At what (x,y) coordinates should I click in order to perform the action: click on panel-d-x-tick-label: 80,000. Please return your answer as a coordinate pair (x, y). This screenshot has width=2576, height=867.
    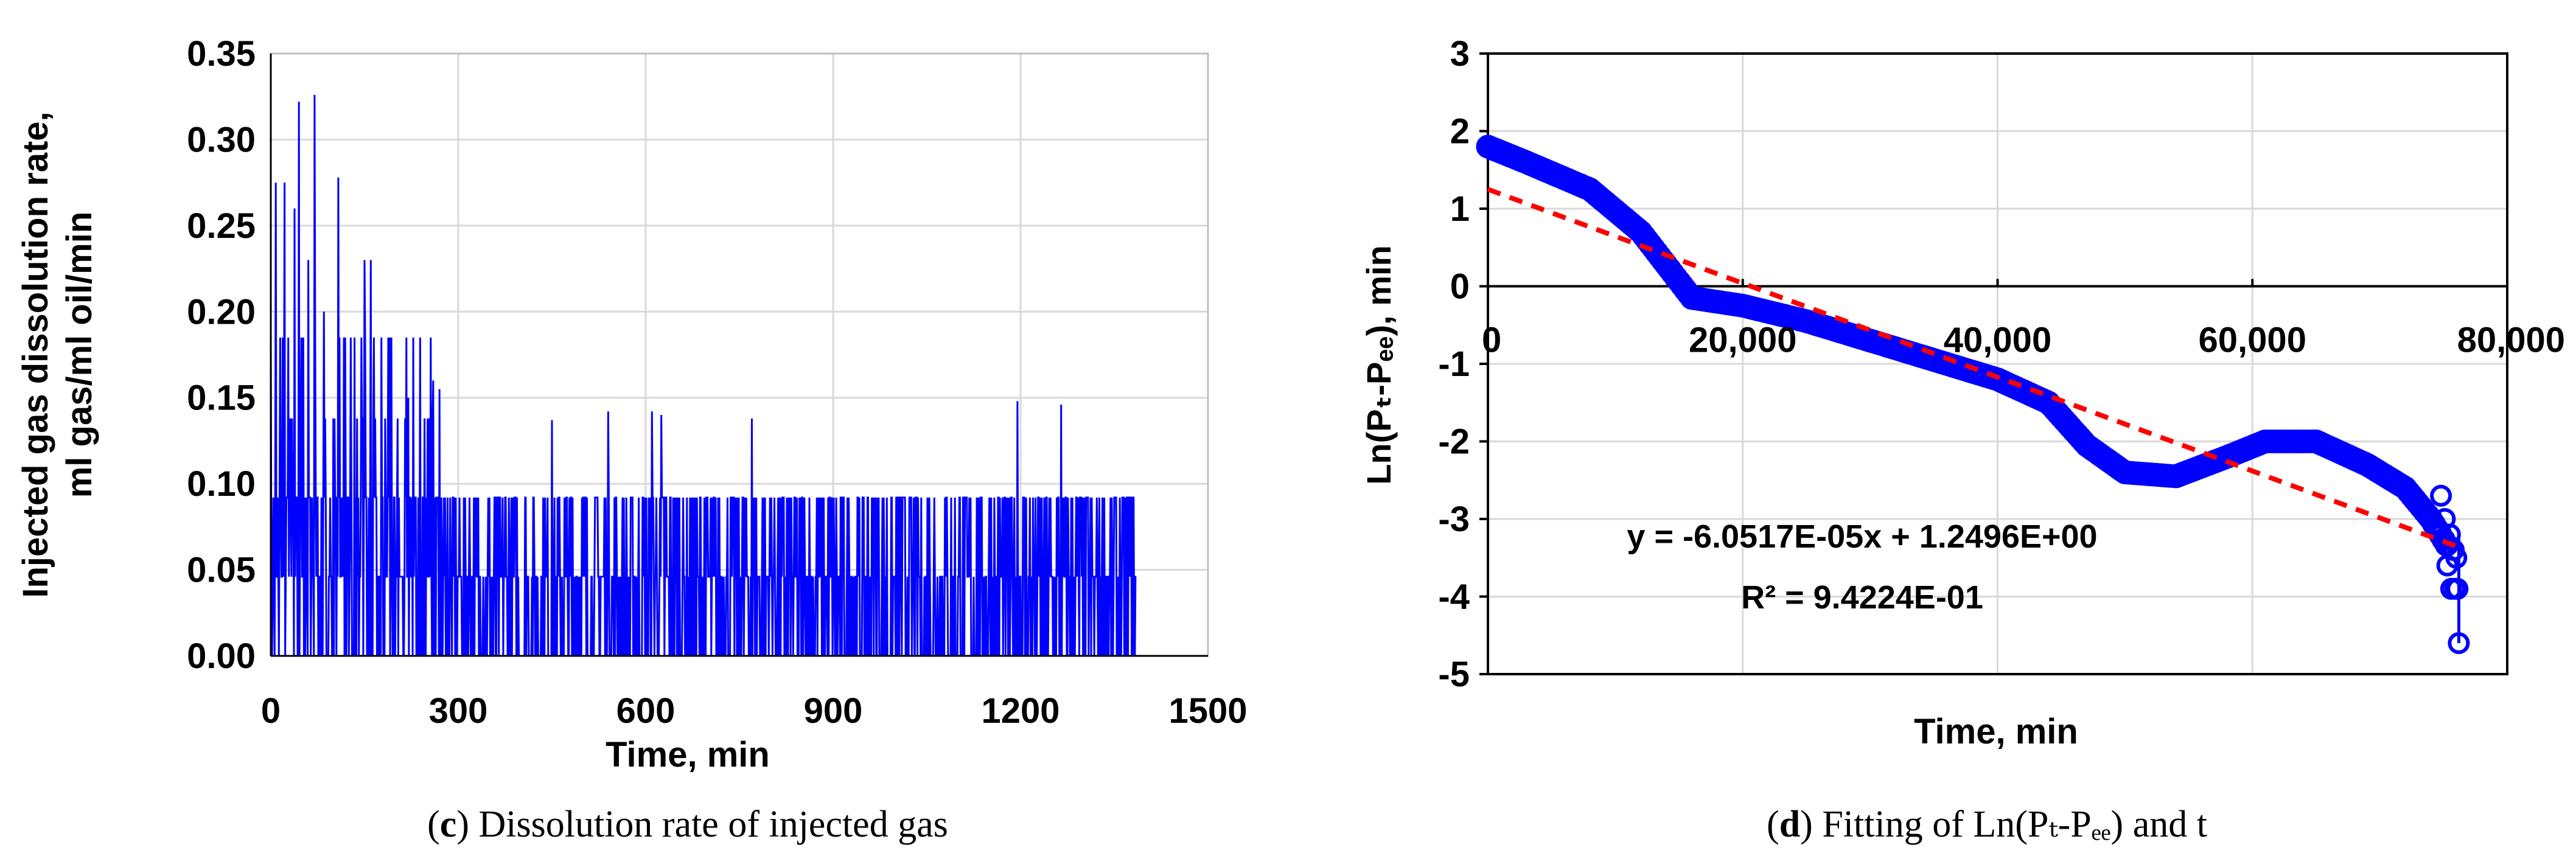
    Looking at the image, I should click on (2511, 341).